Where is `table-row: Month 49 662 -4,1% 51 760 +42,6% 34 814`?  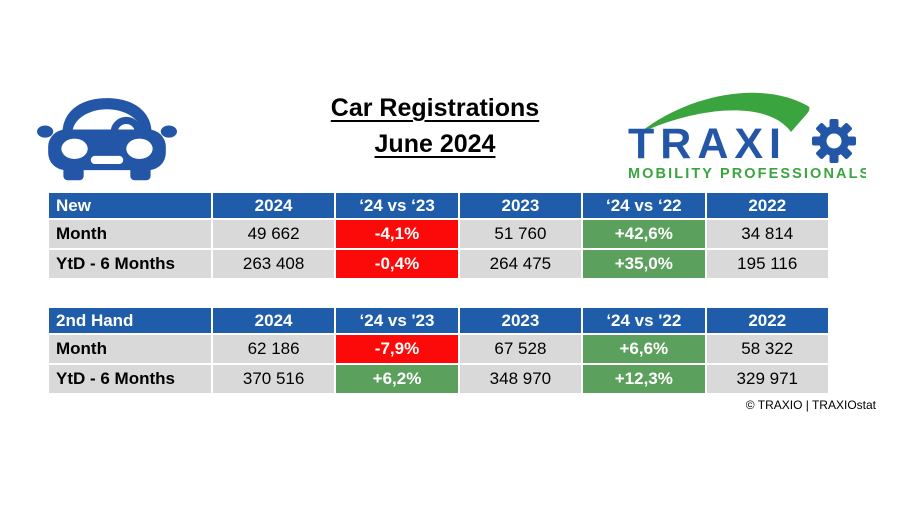
table-row: Month 49 662 -4,1% 51 760 +42,6% 34 814 is located at coordinates (438, 234).